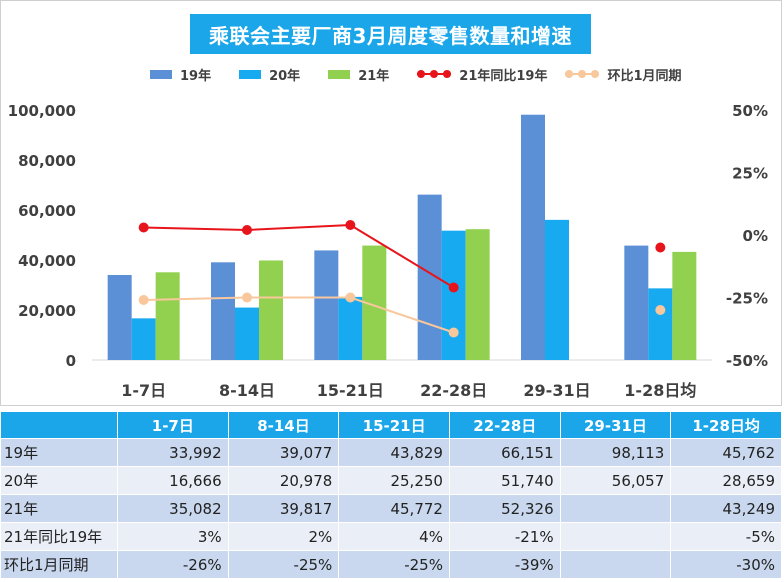  Describe the element at coordinates (726, 508) in the screenshot. I see `table-cell: 43,249` at that location.